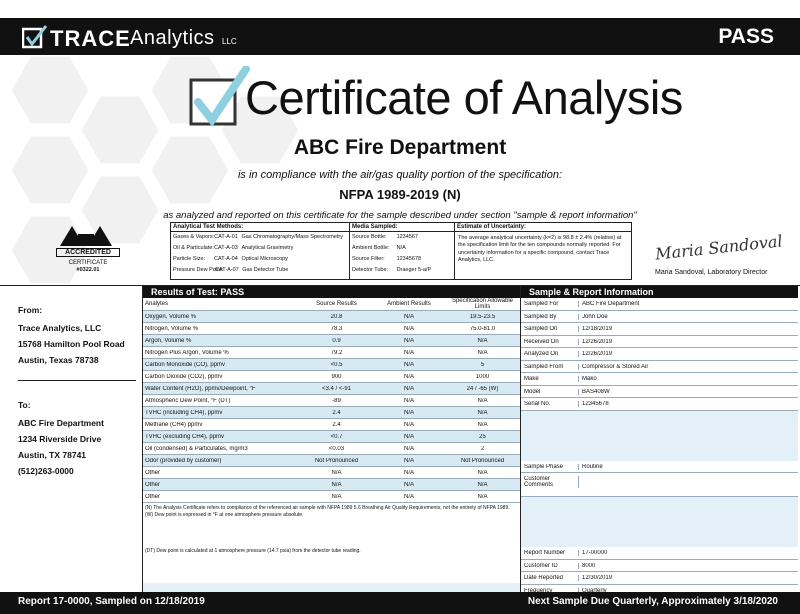 The width and height of the screenshot is (800, 614). What do you see at coordinates (482, 460) in the screenshot?
I see `result-cell: Not Pronounced` at bounding box center [482, 460].